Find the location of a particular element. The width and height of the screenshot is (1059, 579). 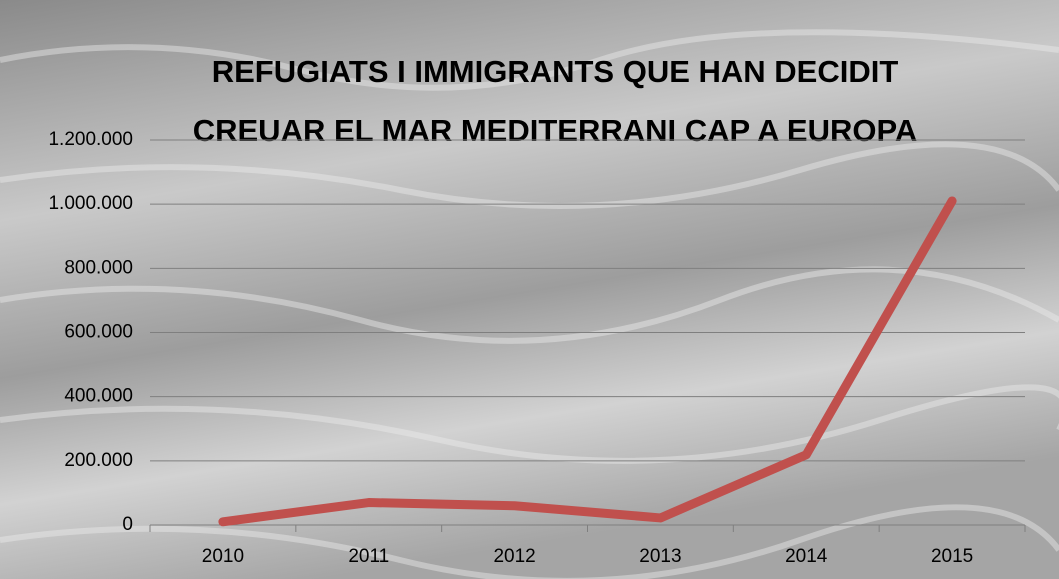

x-tick-label: 2015 is located at coordinates (952, 556).